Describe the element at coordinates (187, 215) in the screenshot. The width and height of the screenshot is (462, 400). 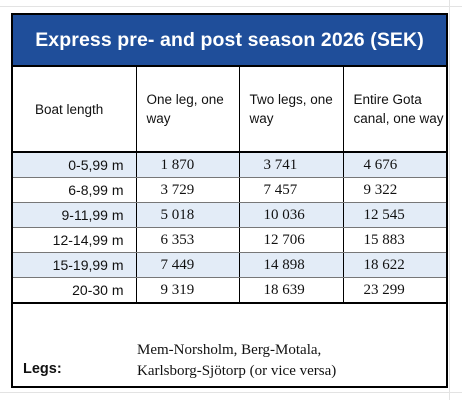
I see `one-leg-price: 5 018` at that location.